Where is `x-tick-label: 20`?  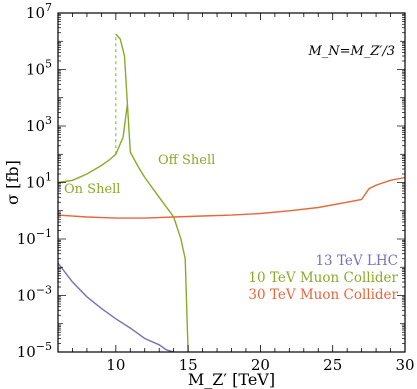 x-tick-label: 20 is located at coordinates (260, 365).